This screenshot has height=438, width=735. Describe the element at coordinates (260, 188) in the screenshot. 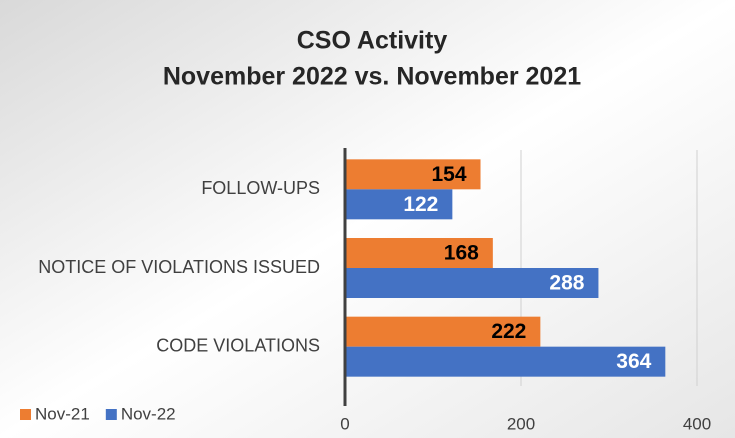

I see `y-tick-label: FOLLOW-UPS` at that location.